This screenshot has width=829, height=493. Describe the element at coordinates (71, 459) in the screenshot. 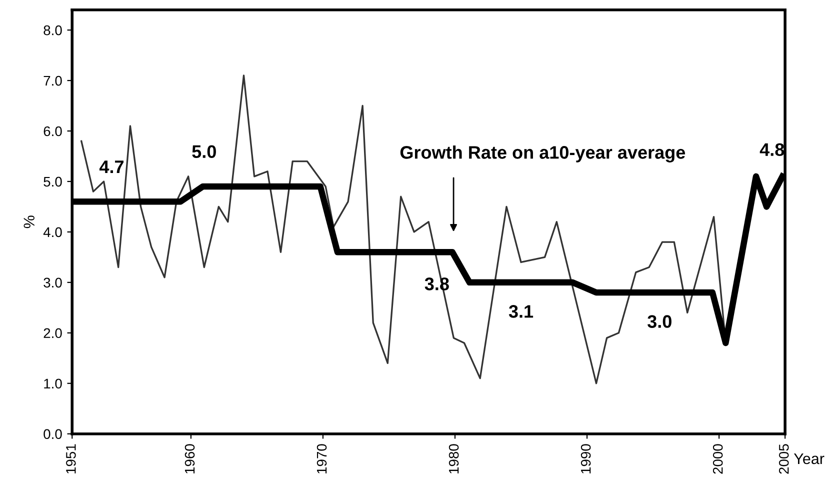

I see `x-tick-label: 1951` at that location.